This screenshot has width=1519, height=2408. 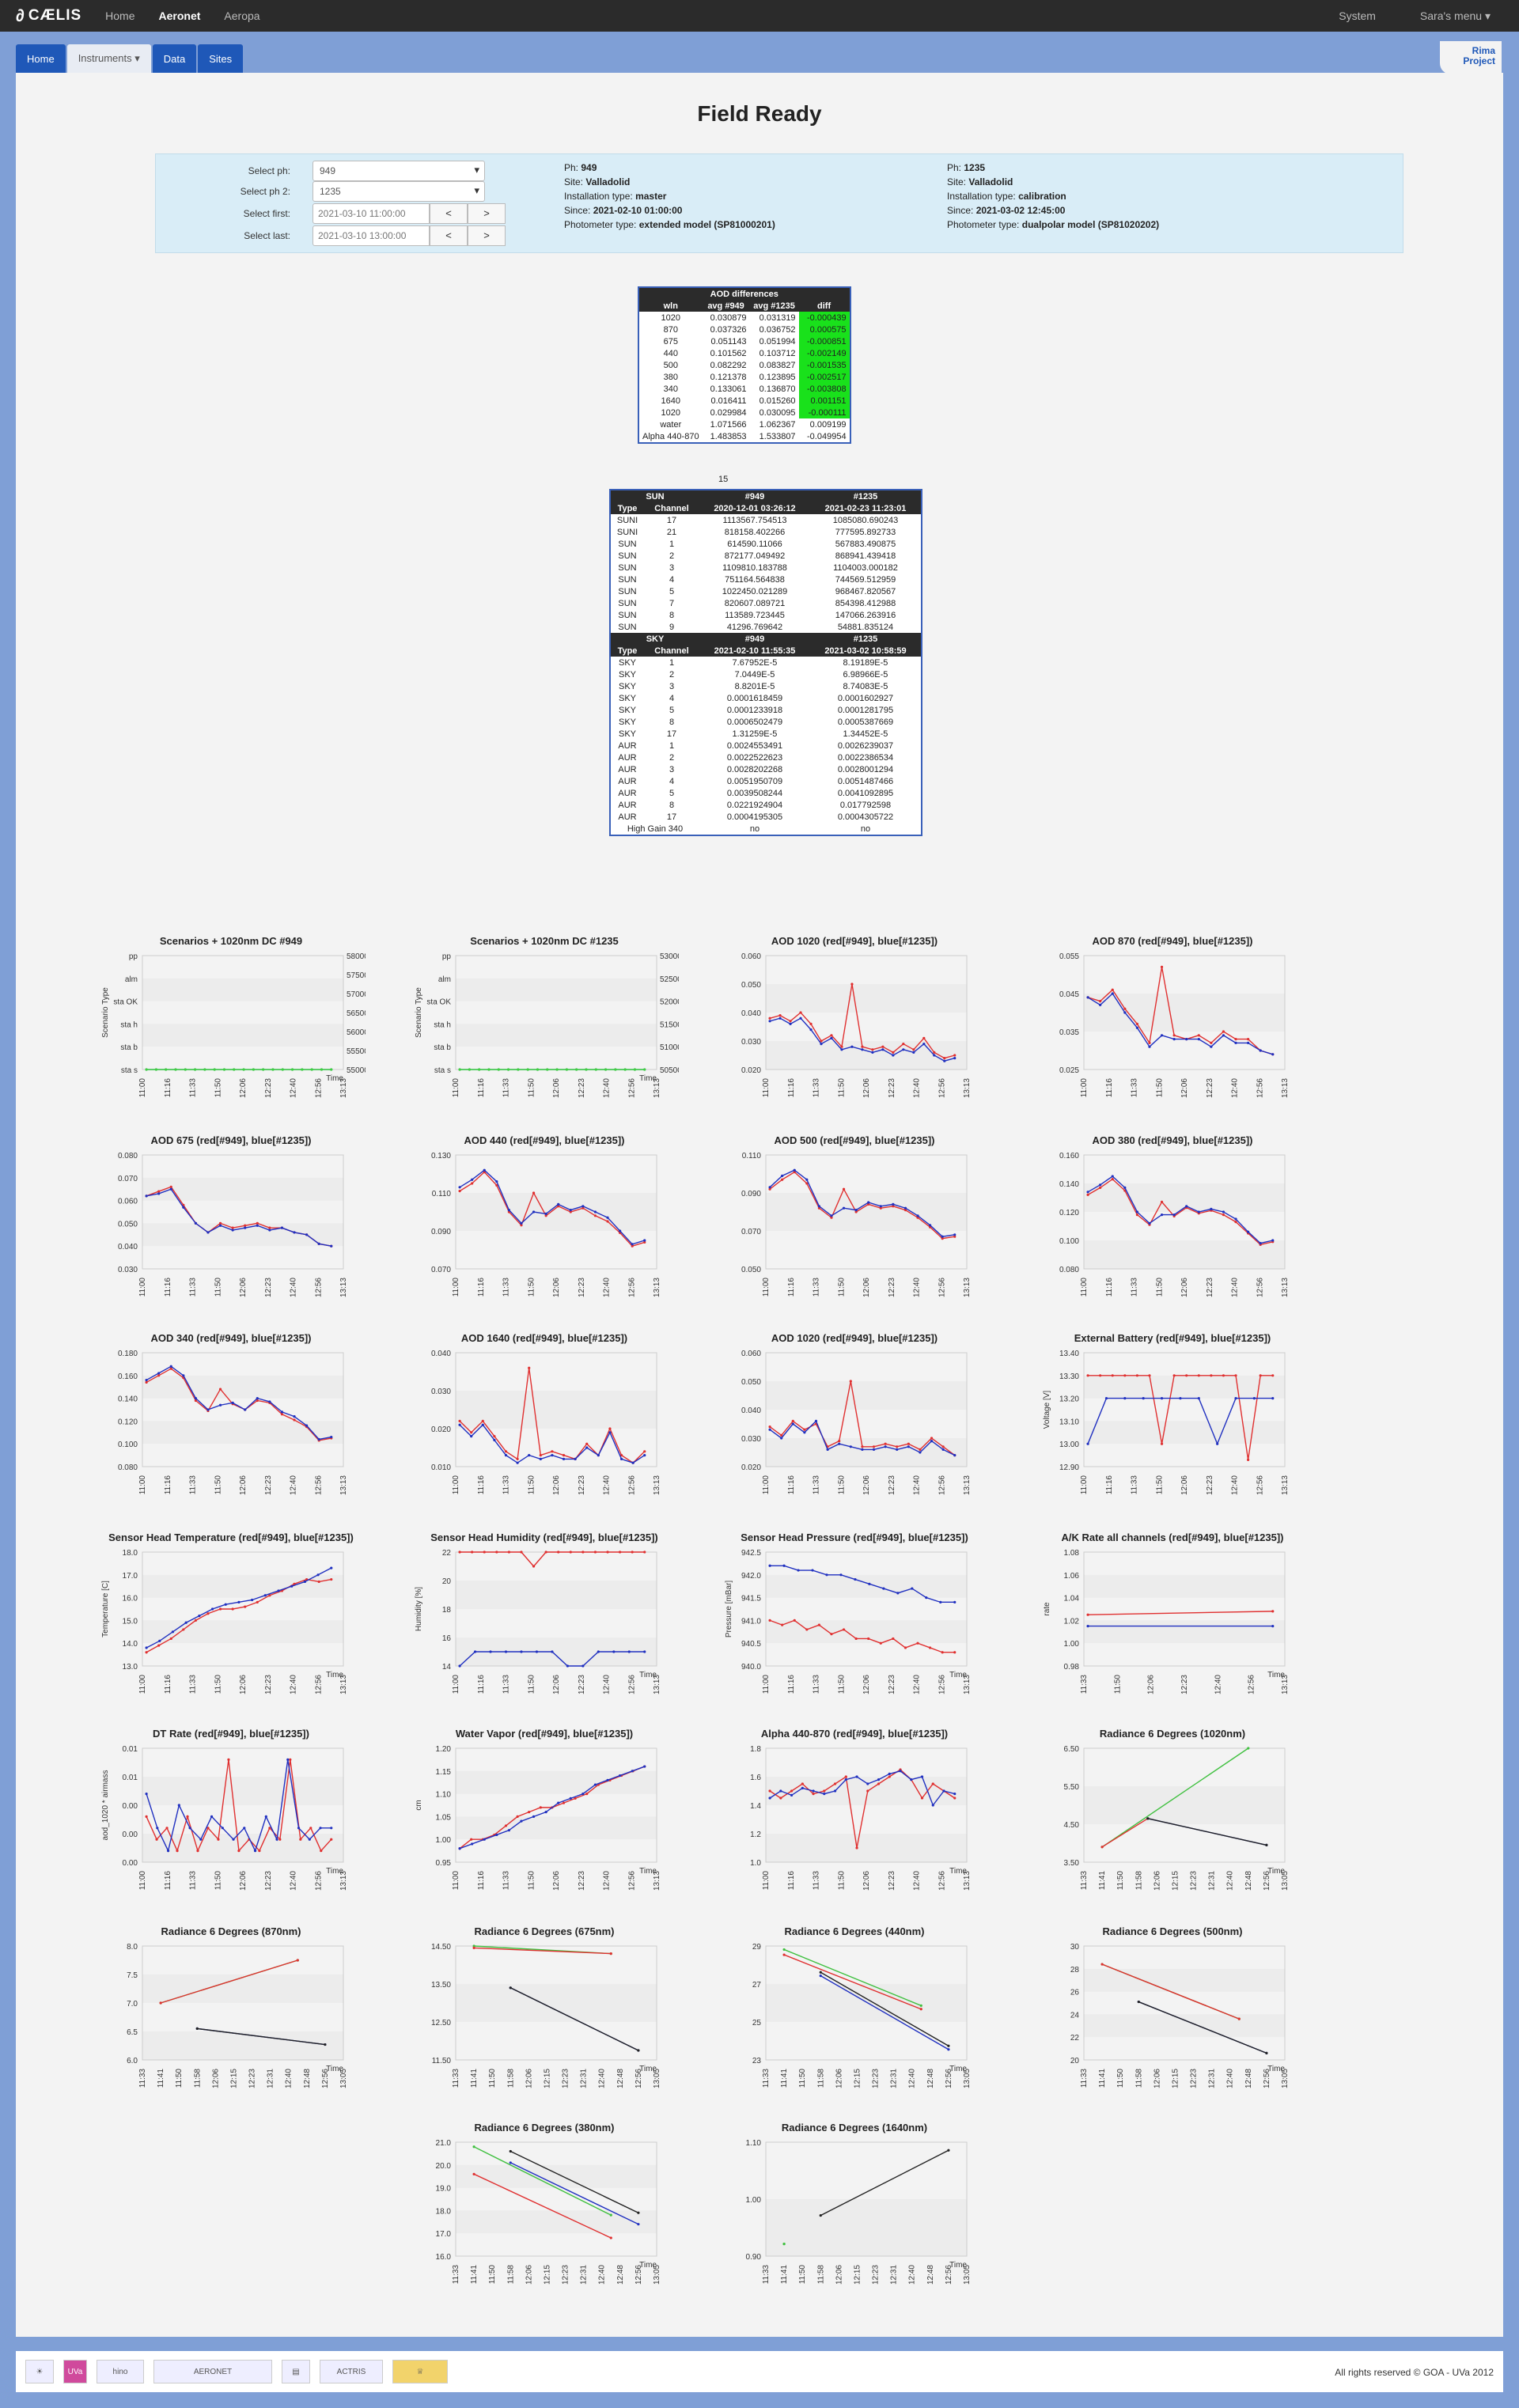 I want to click on ph2-select: 1235, so click(x=399, y=191).